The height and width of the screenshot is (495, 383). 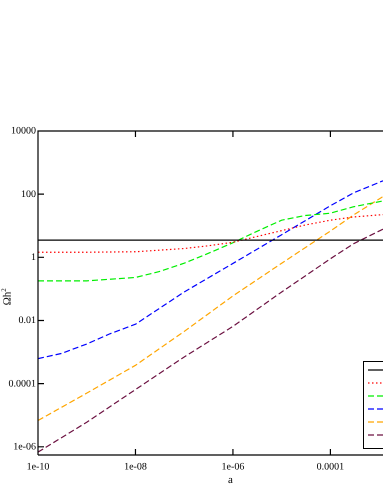 What do you see at coordinates (23, 131) in the screenshot?
I see `y-tick-label: 10000` at bounding box center [23, 131].